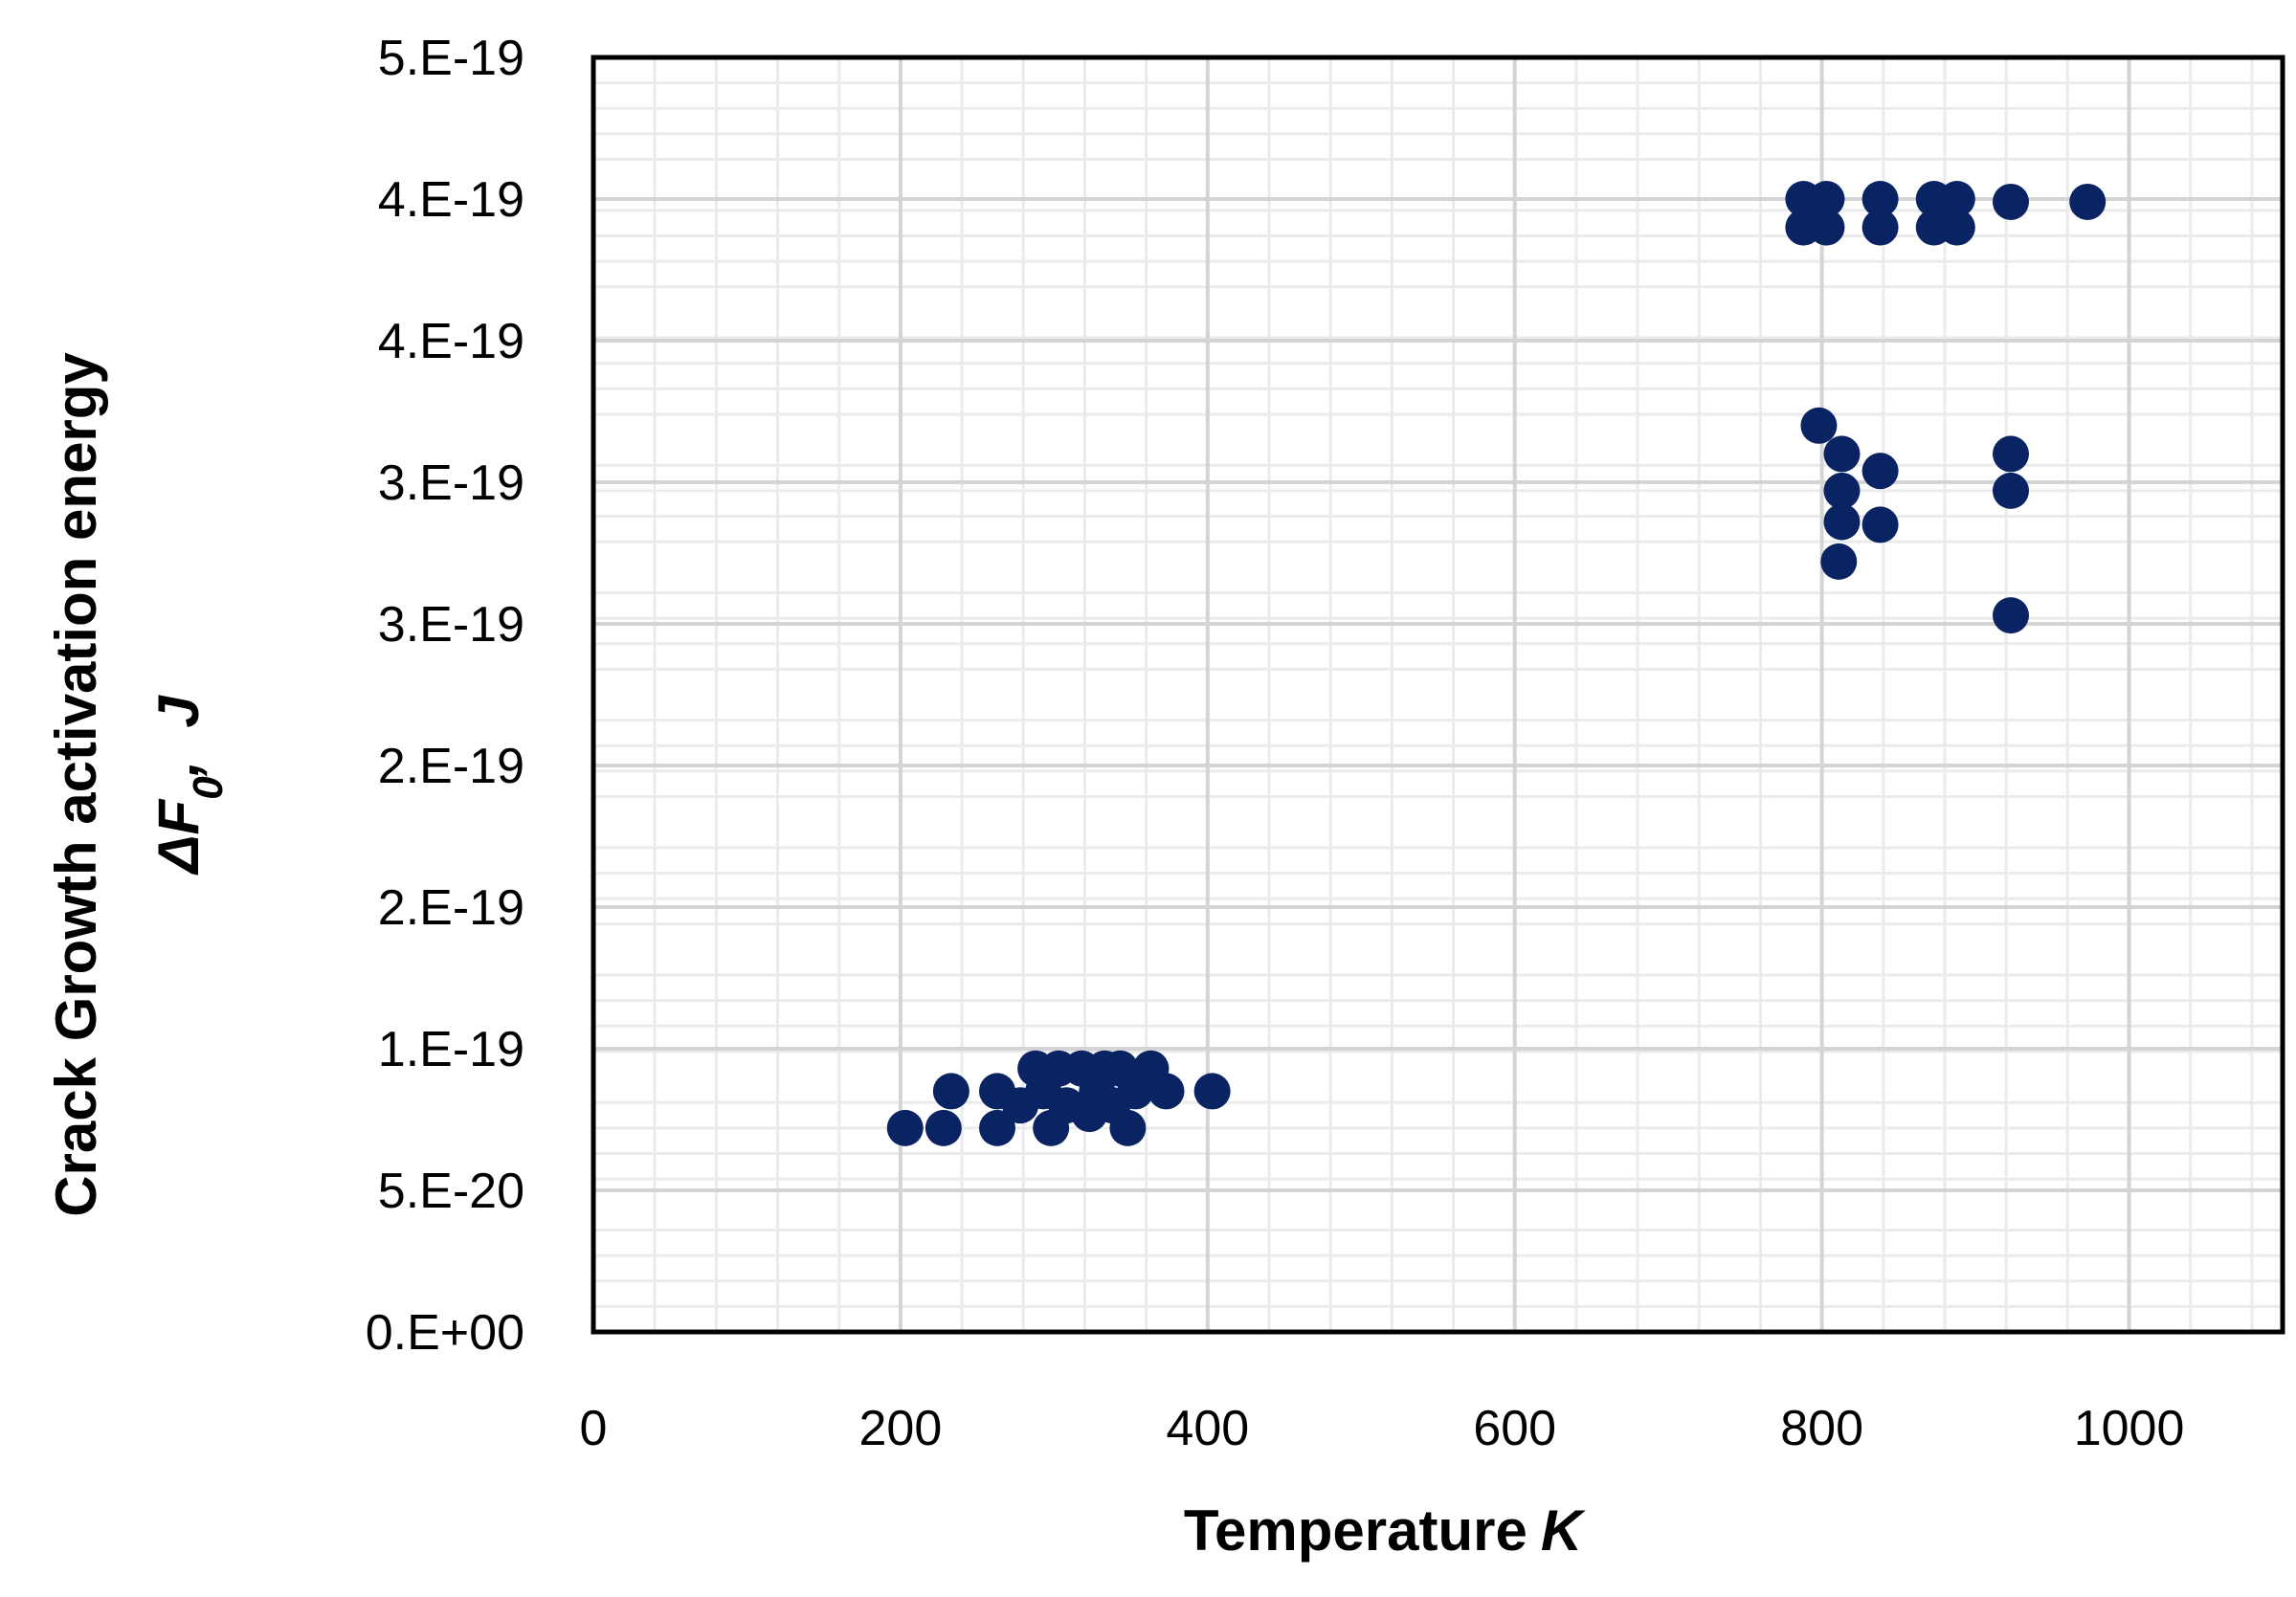 This screenshot has height=1597, width=2296. What do you see at coordinates (178, 769) in the screenshot?
I see `y-axis-comma: ,` at bounding box center [178, 769].